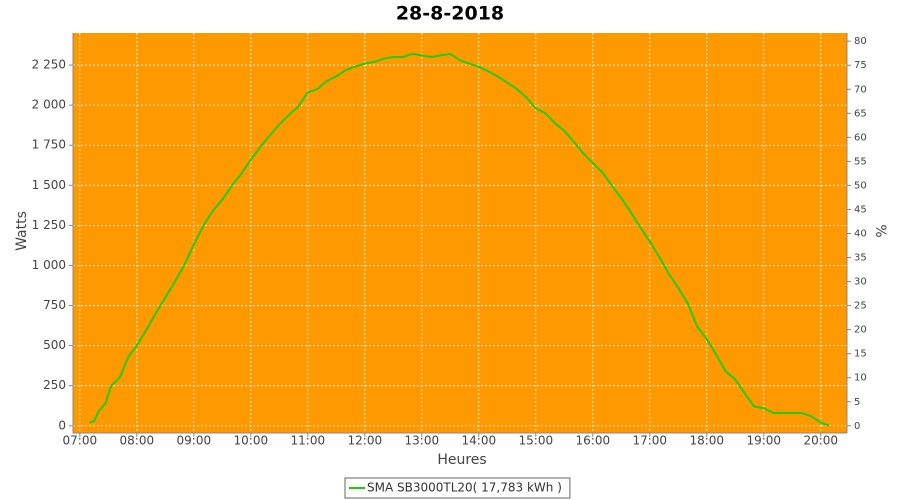  What do you see at coordinates (860, 354) in the screenshot?
I see `y2-tick-label: 15` at bounding box center [860, 354].